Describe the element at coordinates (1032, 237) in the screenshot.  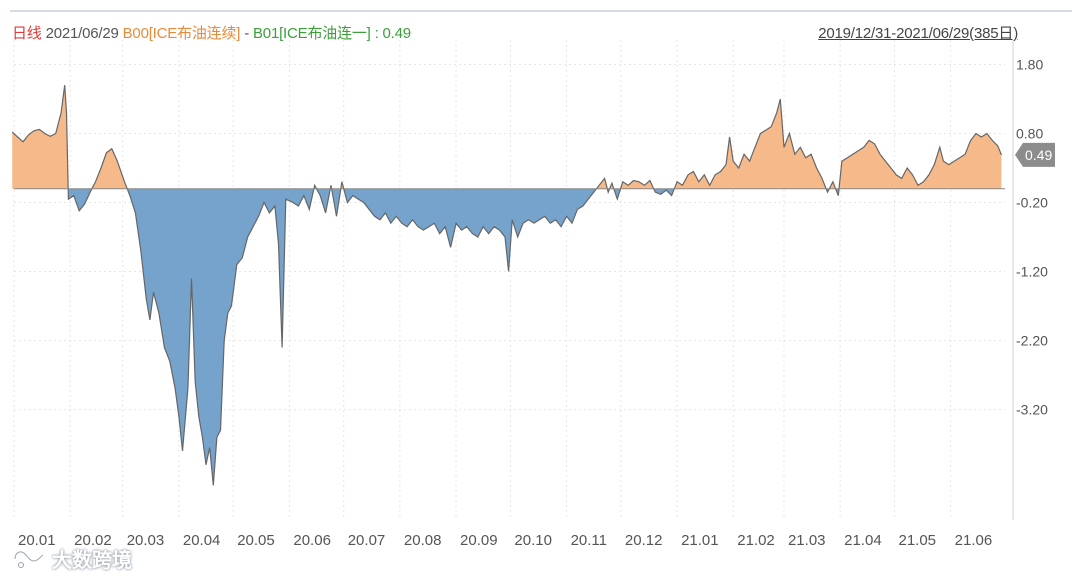
I see `y-axis-ticks: 1.80 0.80 -0.20 -1.20 -2.20 -3.20` at that location.